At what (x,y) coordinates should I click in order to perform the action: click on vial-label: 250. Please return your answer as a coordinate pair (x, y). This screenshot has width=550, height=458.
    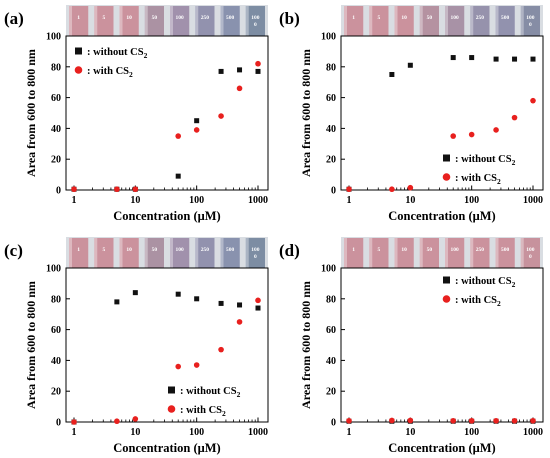
    Looking at the image, I should click on (480, 250).